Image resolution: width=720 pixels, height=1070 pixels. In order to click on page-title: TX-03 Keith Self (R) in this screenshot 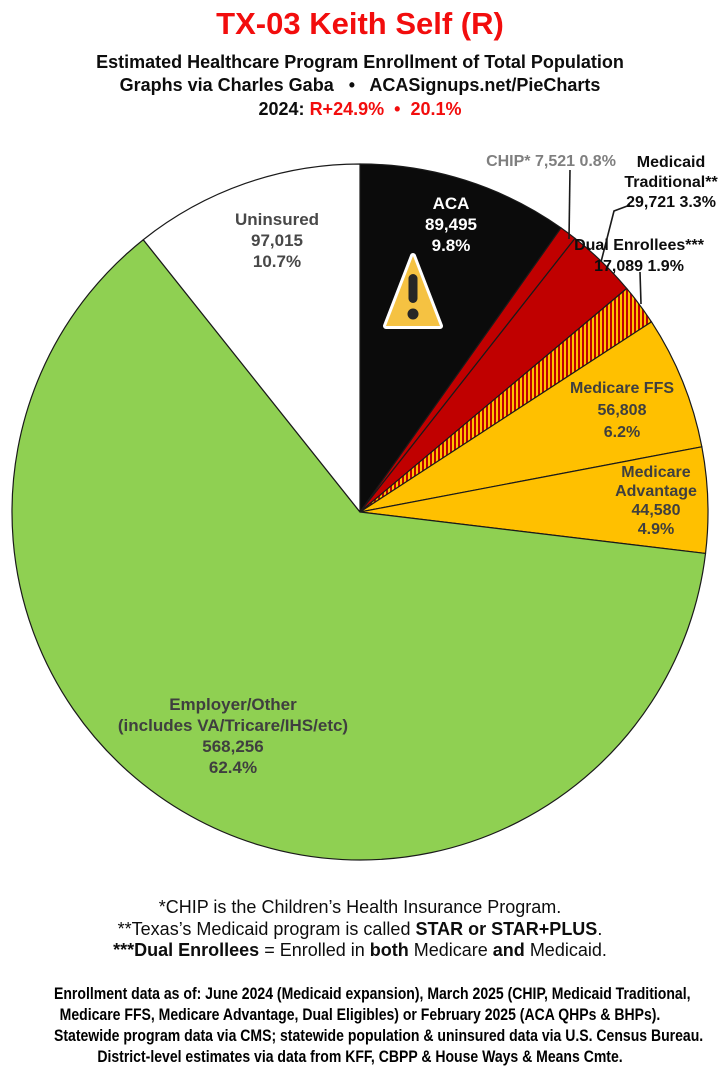, I will do `click(360, 23)`.